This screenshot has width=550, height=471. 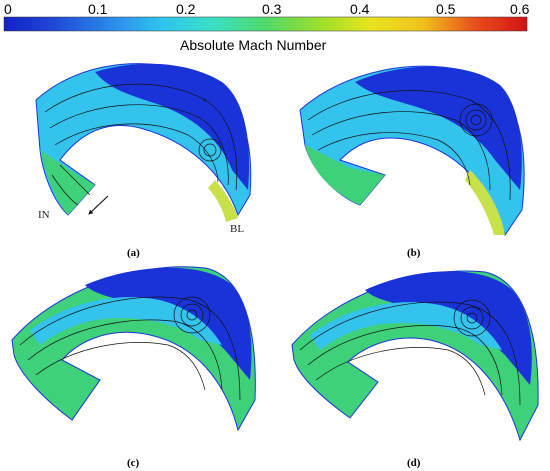 What do you see at coordinates (8, 9) in the screenshot?
I see `colorbar-tick-0: 0` at bounding box center [8, 9].